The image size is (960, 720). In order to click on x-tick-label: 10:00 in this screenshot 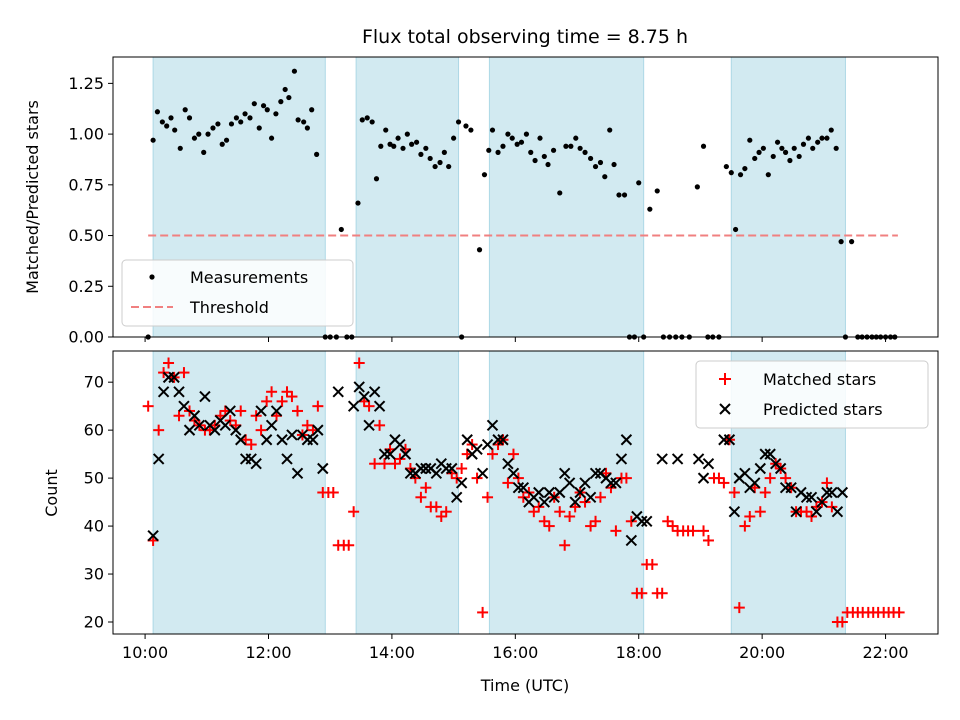, I will do `click(145, 652)`.